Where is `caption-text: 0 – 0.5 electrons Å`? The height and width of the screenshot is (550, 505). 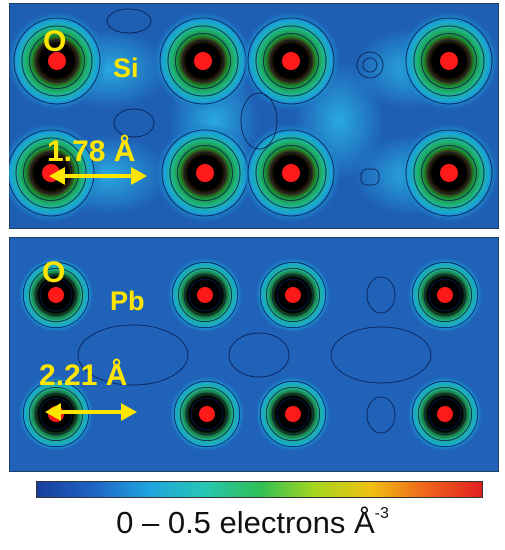 caption-text: 0 – 0.5 electrons Å is located at coordinates (245, 522).